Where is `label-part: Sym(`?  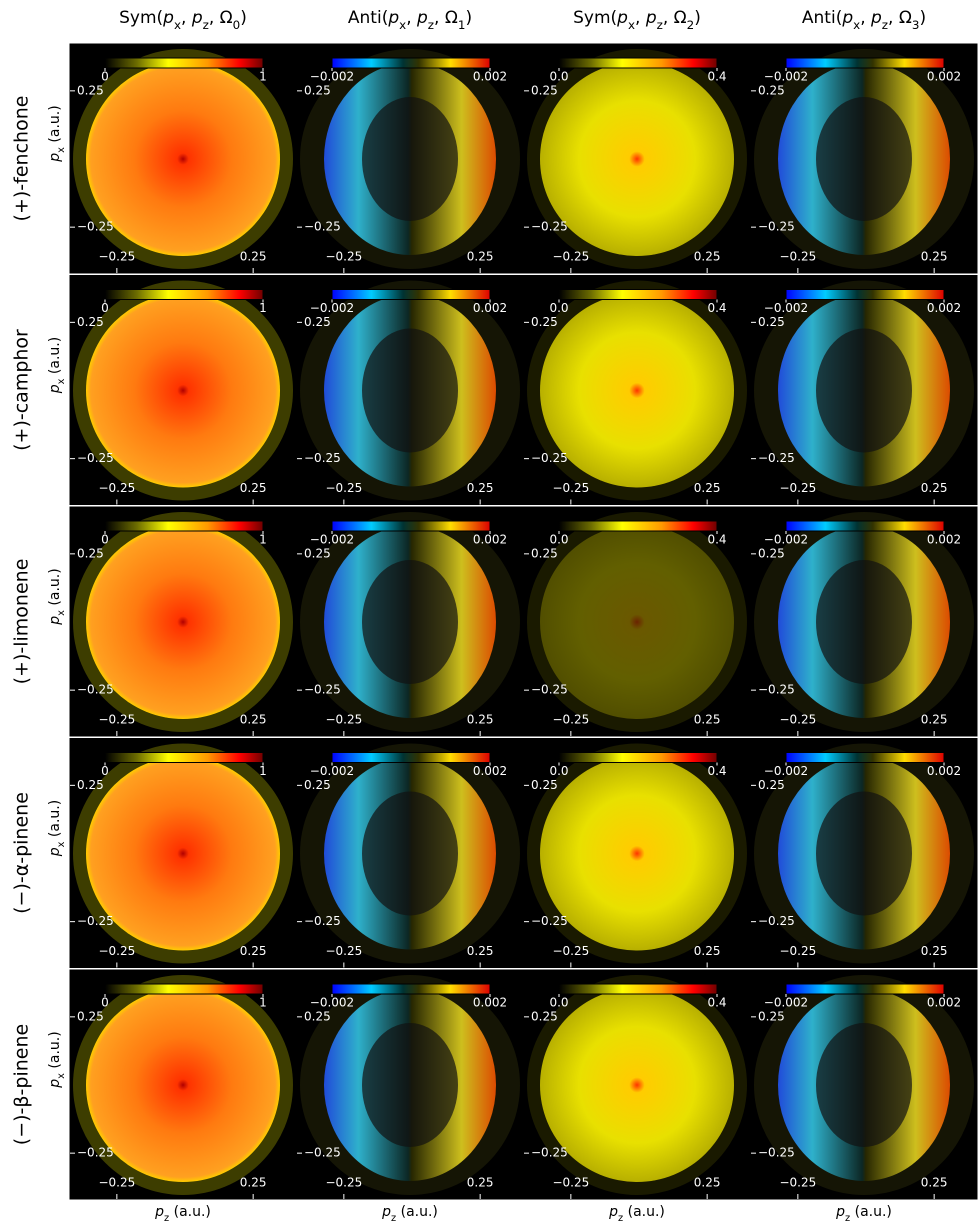 label-part: Sym( is located at coordinates (595, 18).